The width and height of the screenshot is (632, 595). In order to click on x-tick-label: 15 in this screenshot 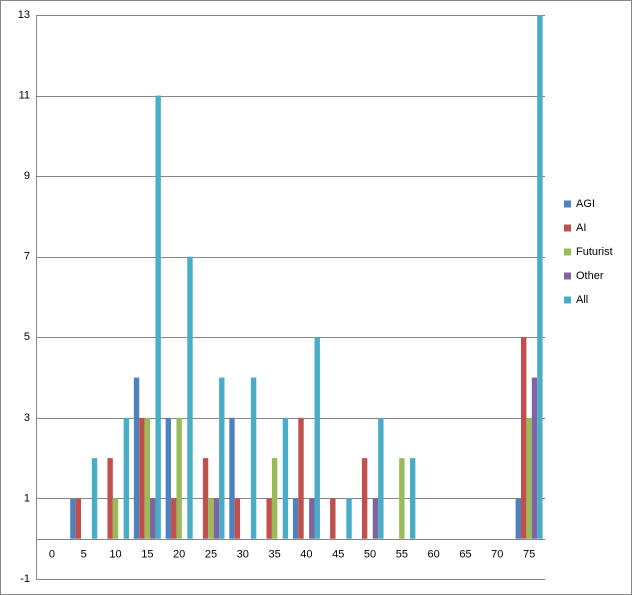, I will do `click(147, 555)`.